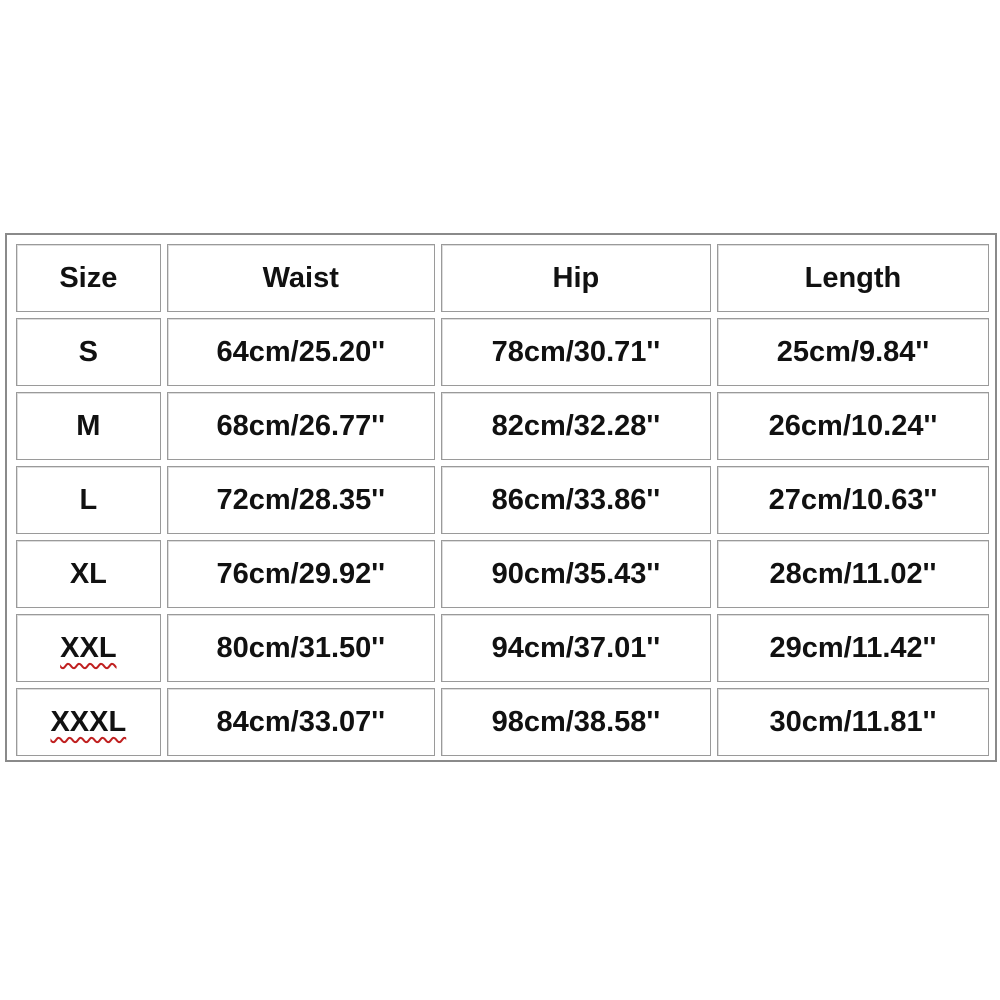 This screenshot has width=1000, height=1000. Describe the element at coordinates (300, 278) in the screenshot. I see `header-cell: Waist` at that location.